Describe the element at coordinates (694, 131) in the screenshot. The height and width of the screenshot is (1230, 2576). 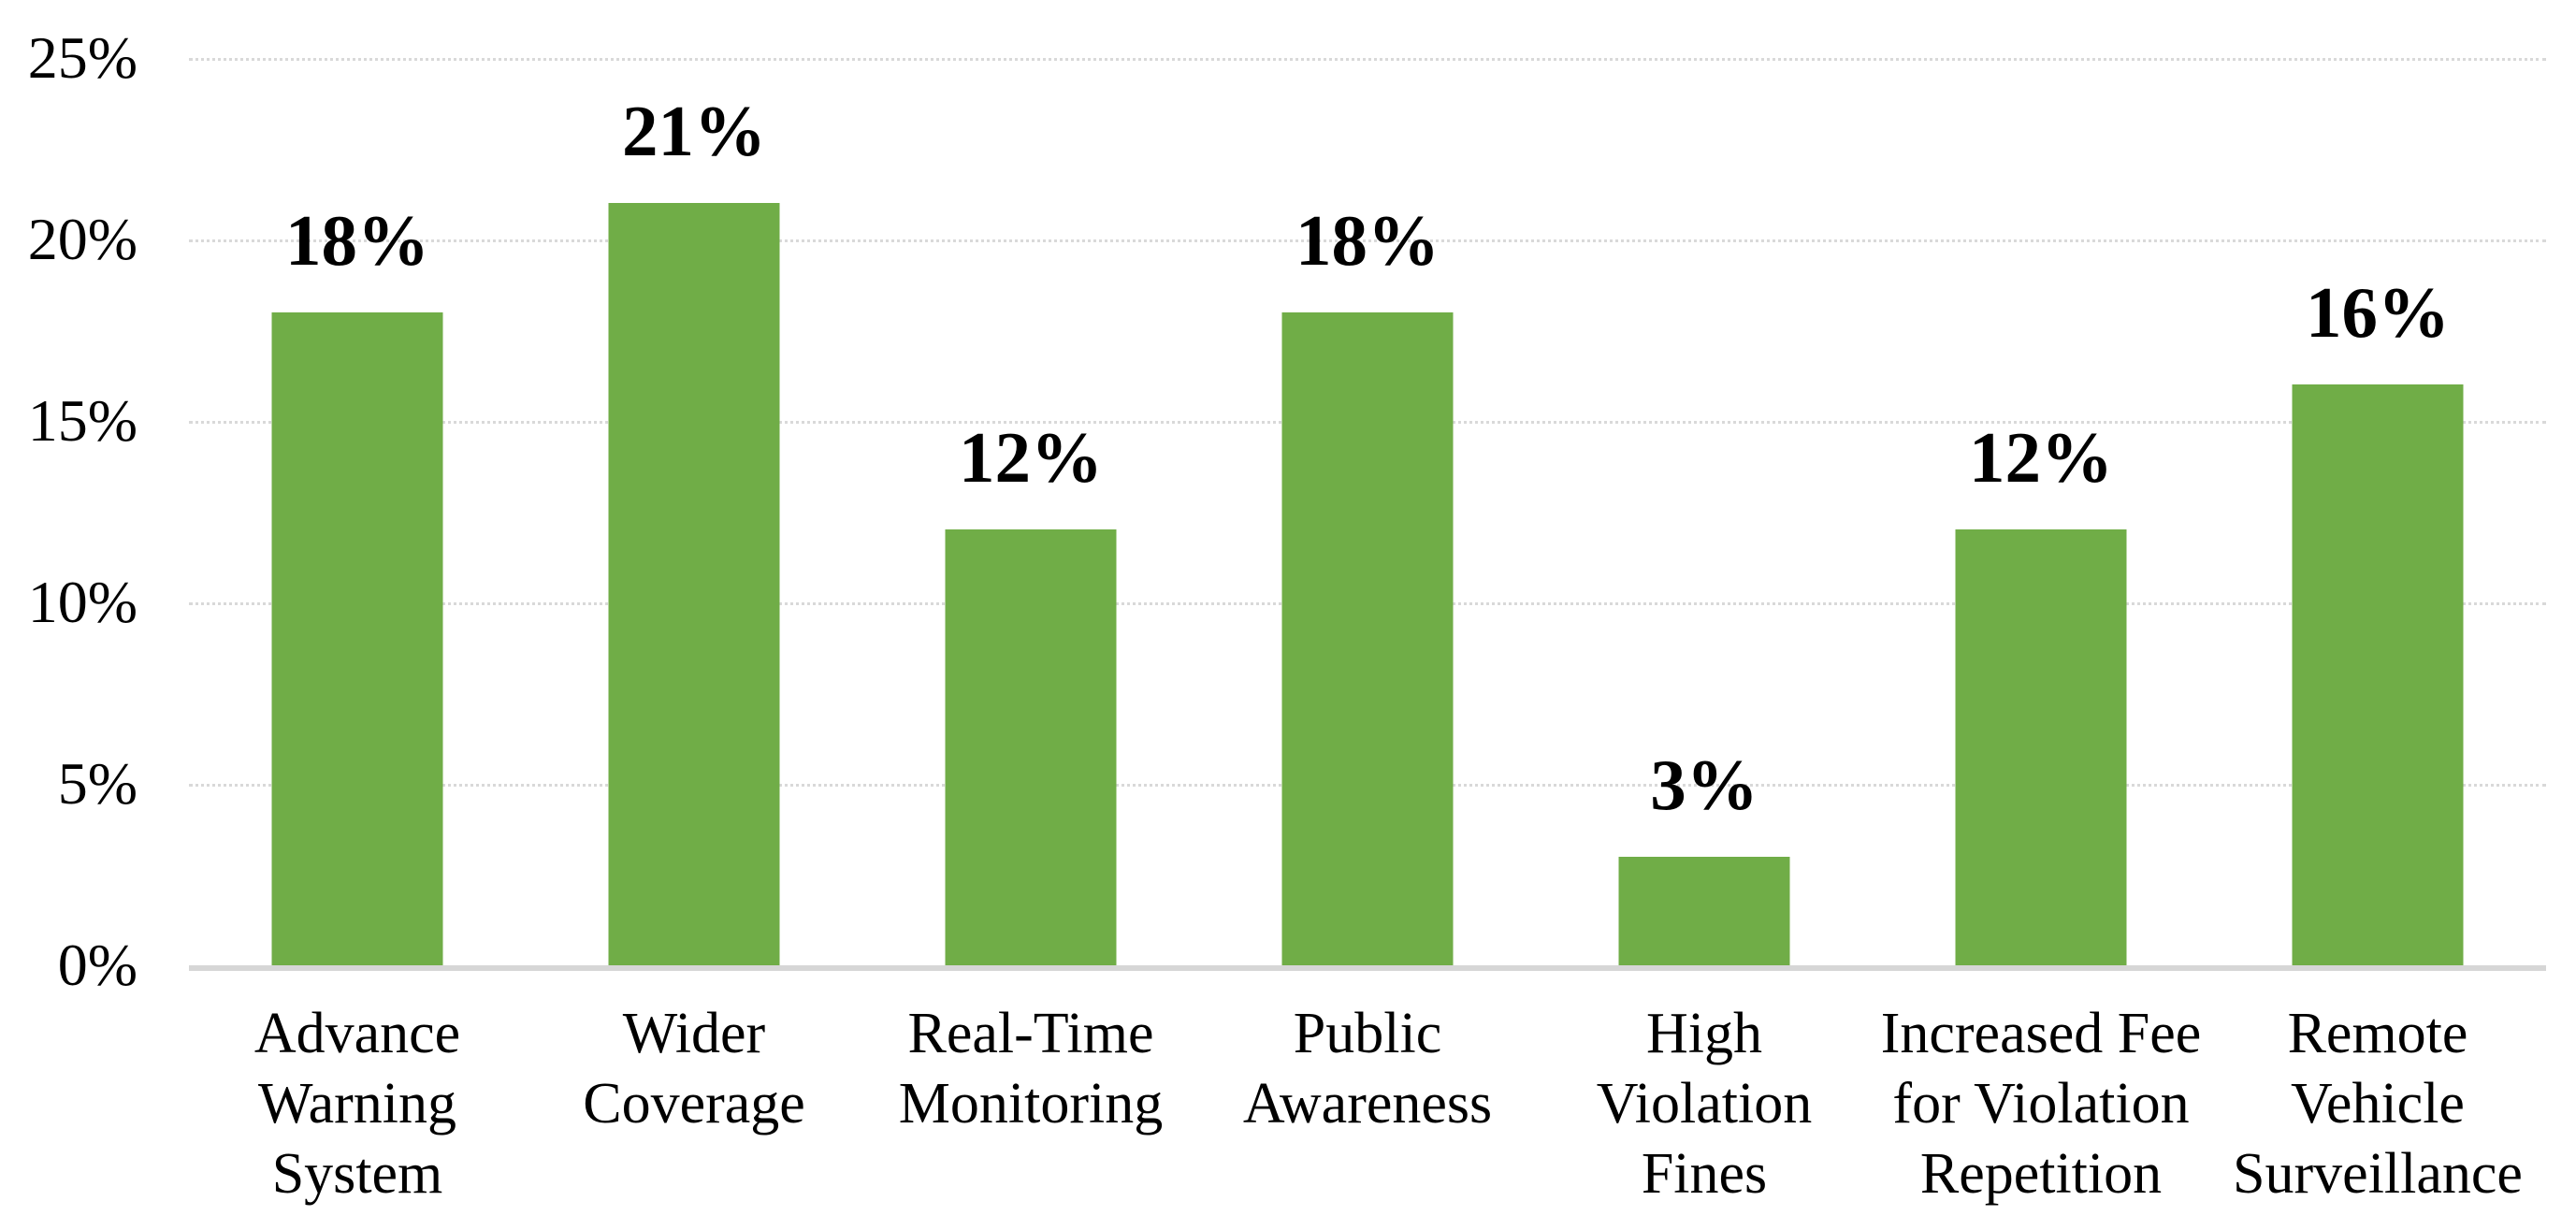
I see `bar-value-label-2: 21%` at that location.